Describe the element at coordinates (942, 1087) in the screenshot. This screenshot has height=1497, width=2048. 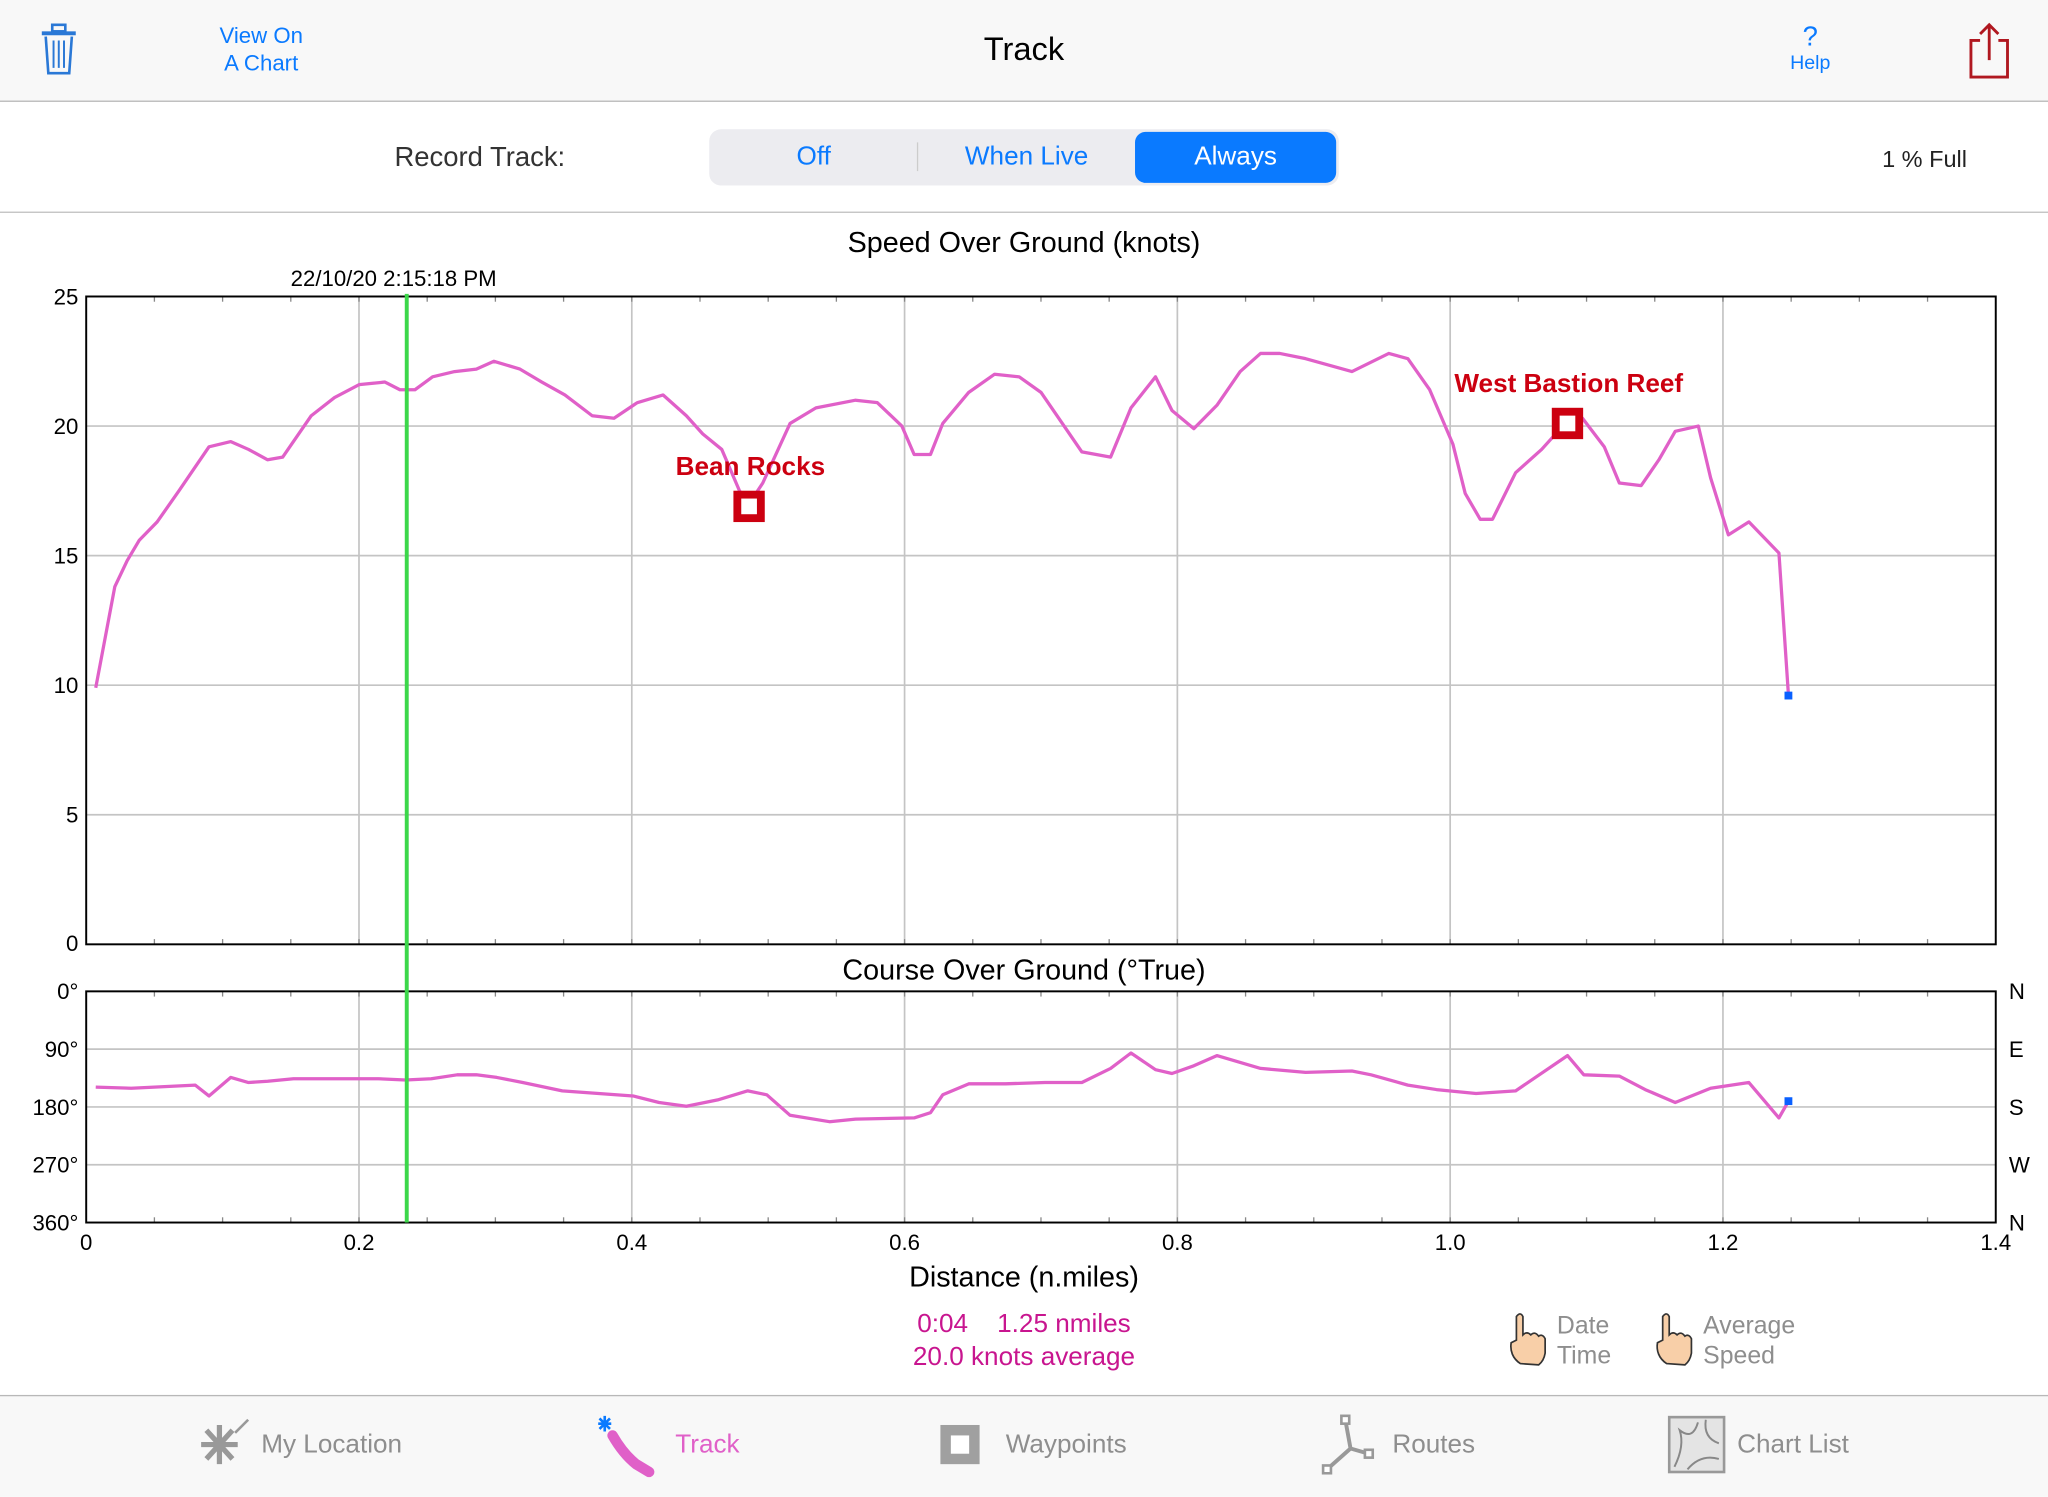
I see `series-line-cog` at that location.